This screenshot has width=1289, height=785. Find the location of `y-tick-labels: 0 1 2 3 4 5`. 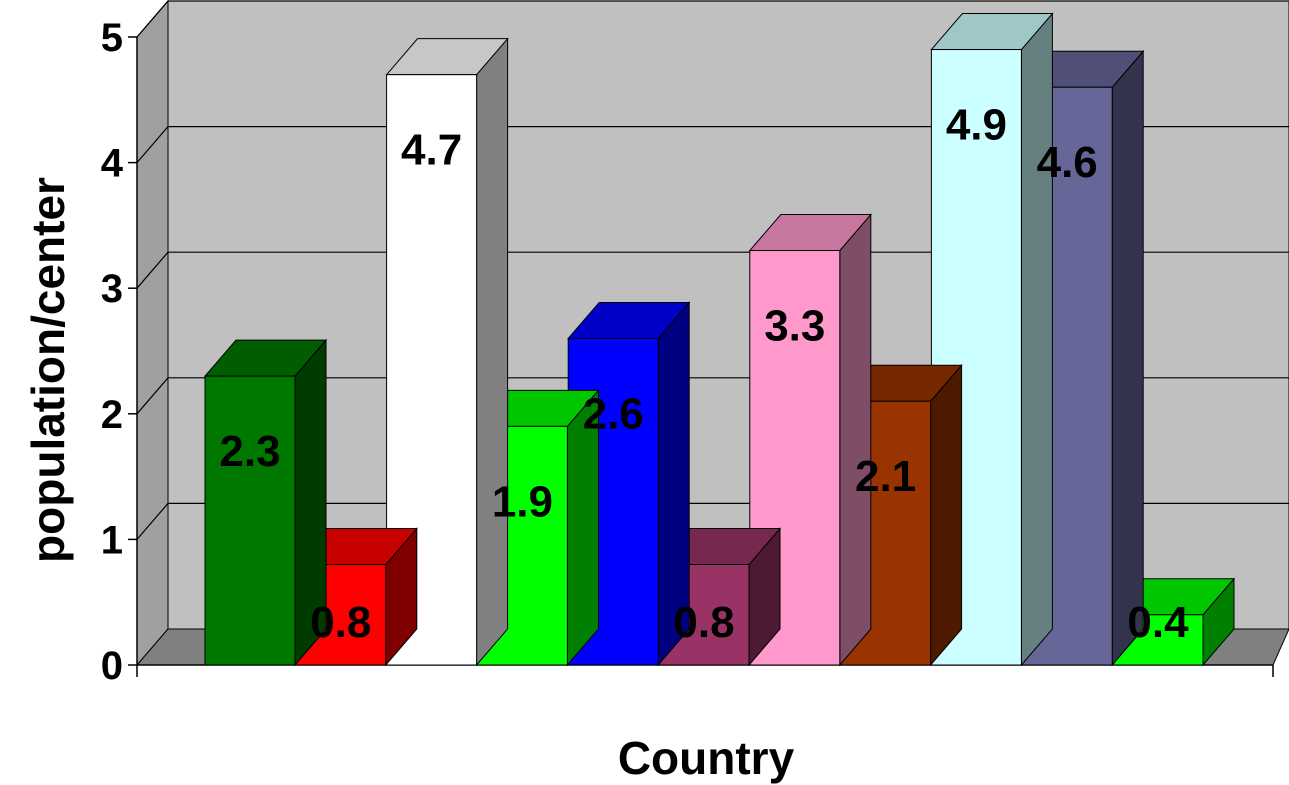

y-tick-labels: 0 1 2 3 4 5 is located at coordinates (112, 352).